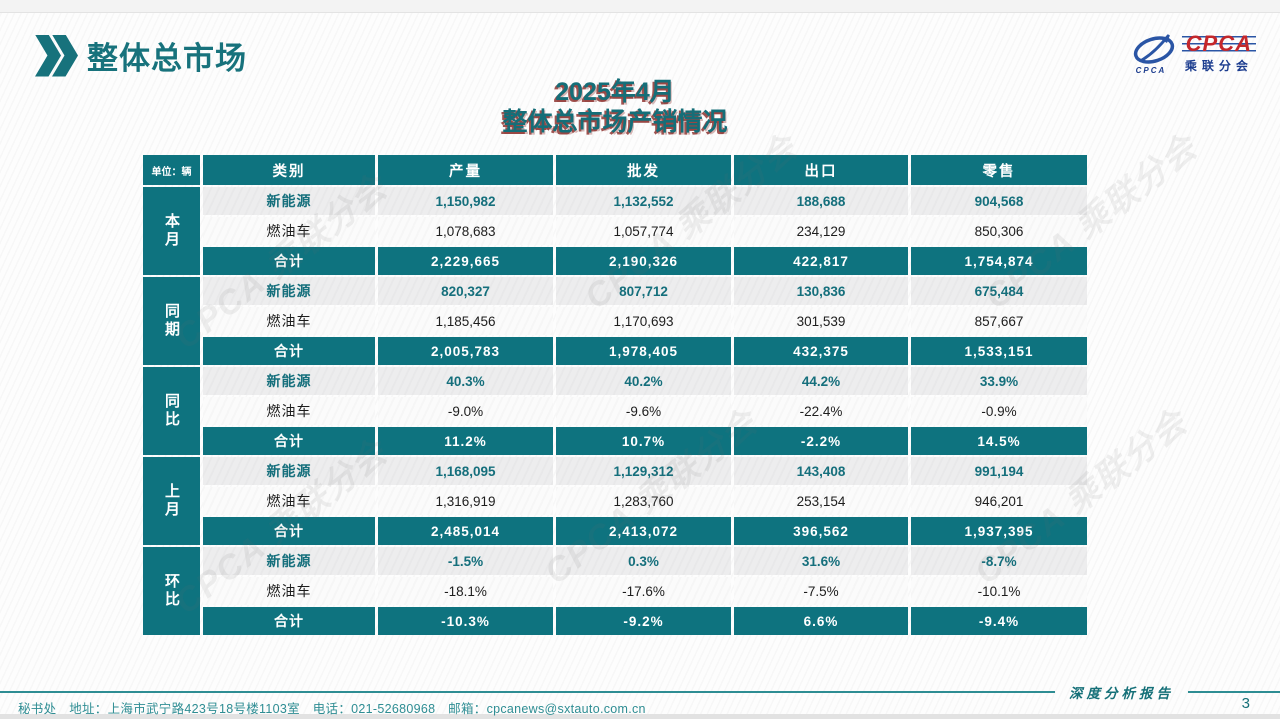 Image resolution: width=1280 pixels, height=719 pixels. What do you see at coordinates (465, 621) in the screenshot?
I see `value-cell: -10.3%` at bounding box center [465, 621].